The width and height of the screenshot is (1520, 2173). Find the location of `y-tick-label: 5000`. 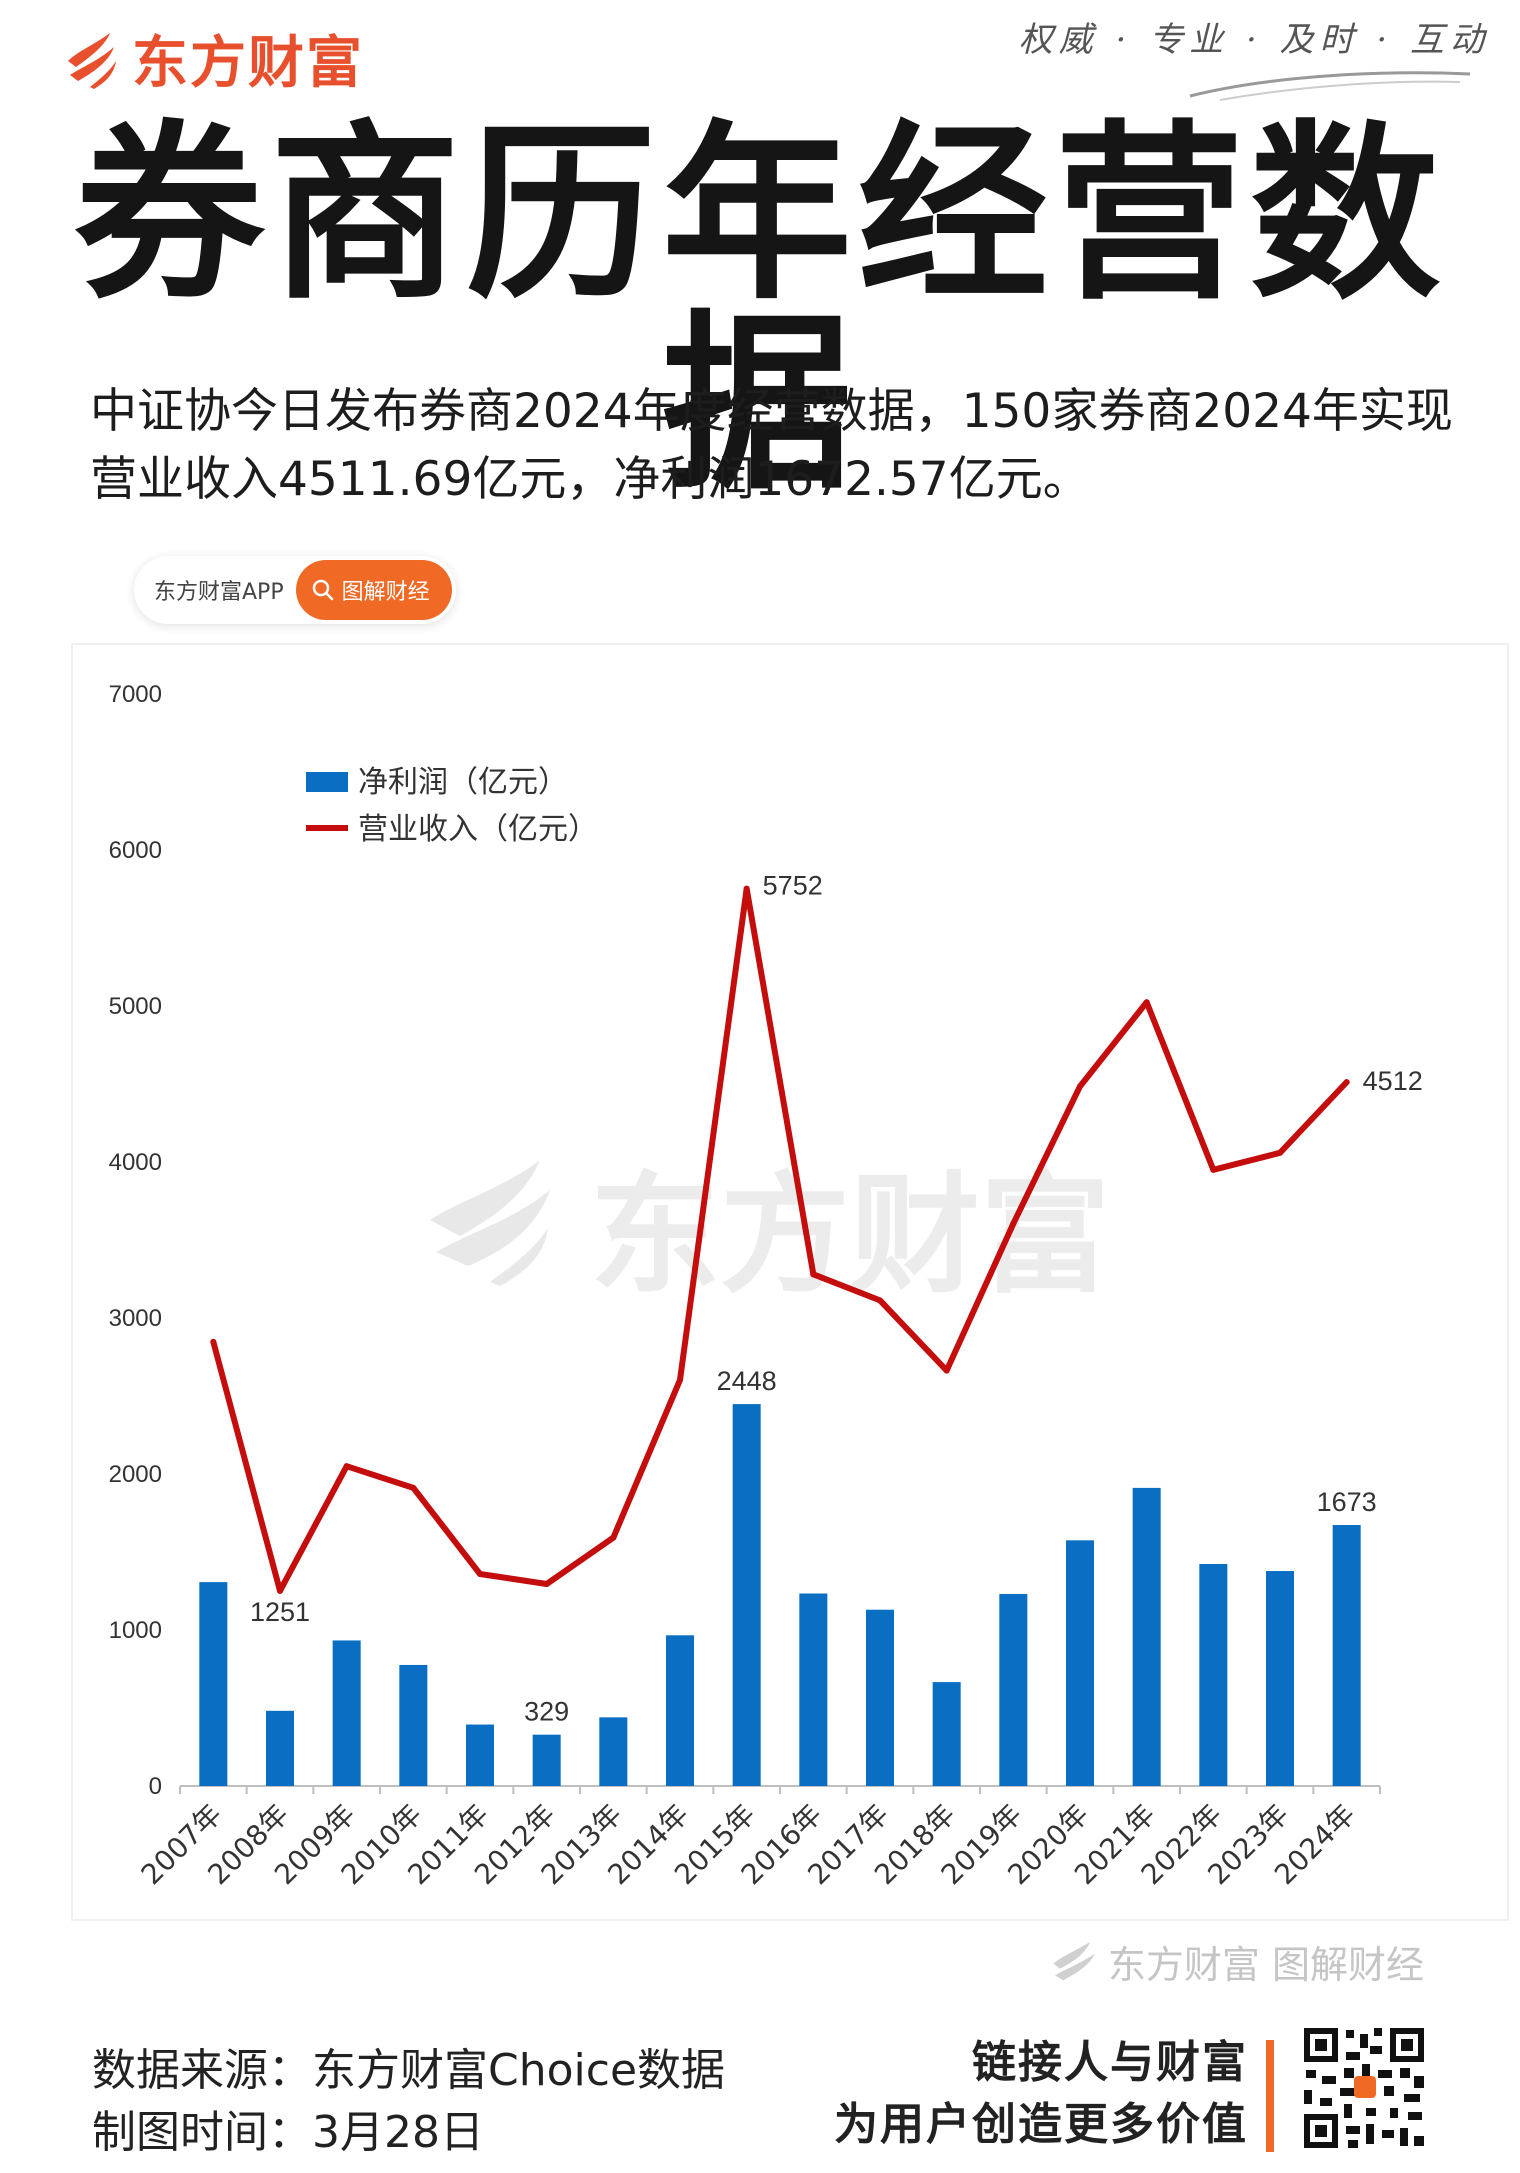

y-tick-label: 5000 is located at coordinates (135, 1006).